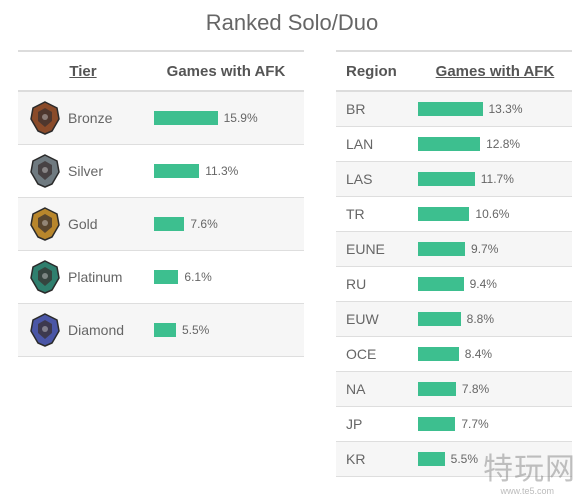  I want to click on region-name: TR, so click(355, 214).